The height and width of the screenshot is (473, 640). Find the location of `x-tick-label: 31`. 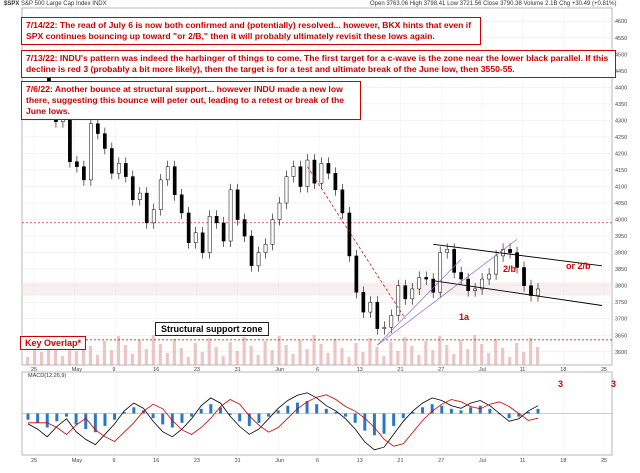

x-tick-label: 31 is located at coordinates (238, 370).